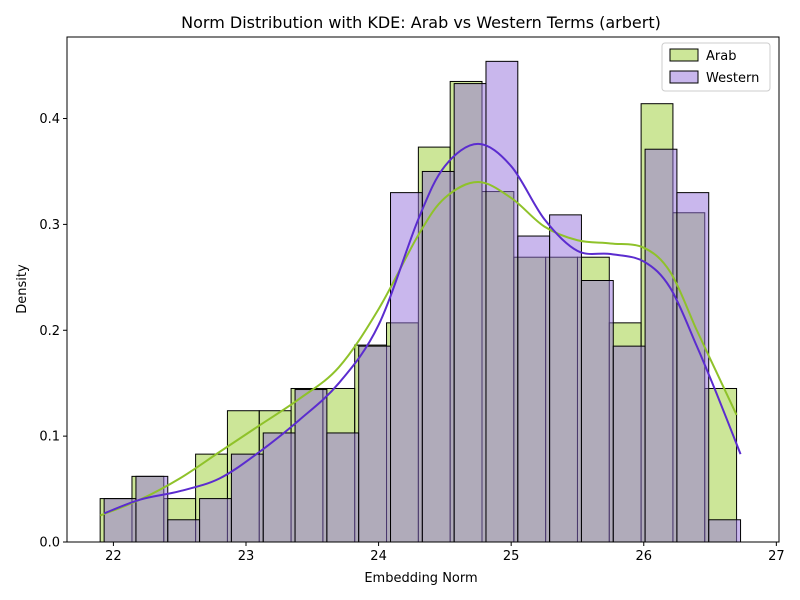 The image size is (800, 600). What do you see at coordinates (684, 77) in the screenshot?
I see `legend-swatch-western` at bounding box center [684, 77].